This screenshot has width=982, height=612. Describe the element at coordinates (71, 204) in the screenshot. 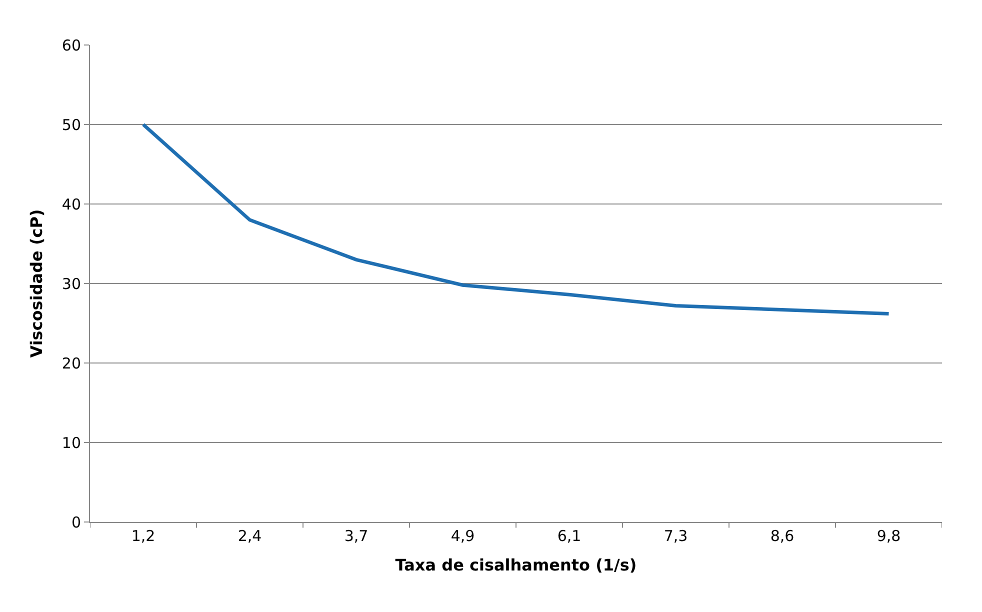

I see `y-tick-label: 40` at that location.